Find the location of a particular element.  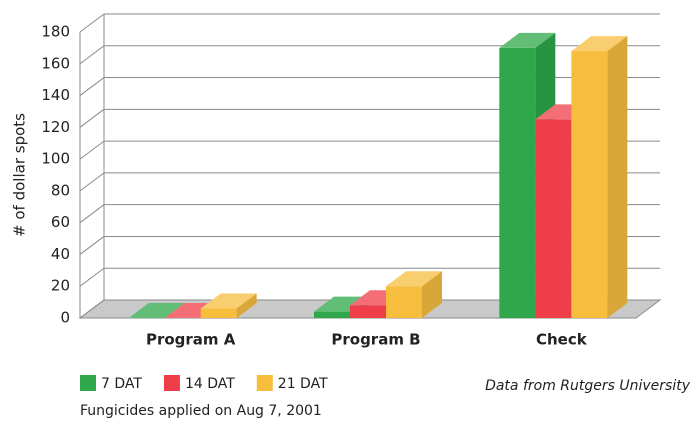

y-tick-label: 180 is located at coordinates (55, 32).